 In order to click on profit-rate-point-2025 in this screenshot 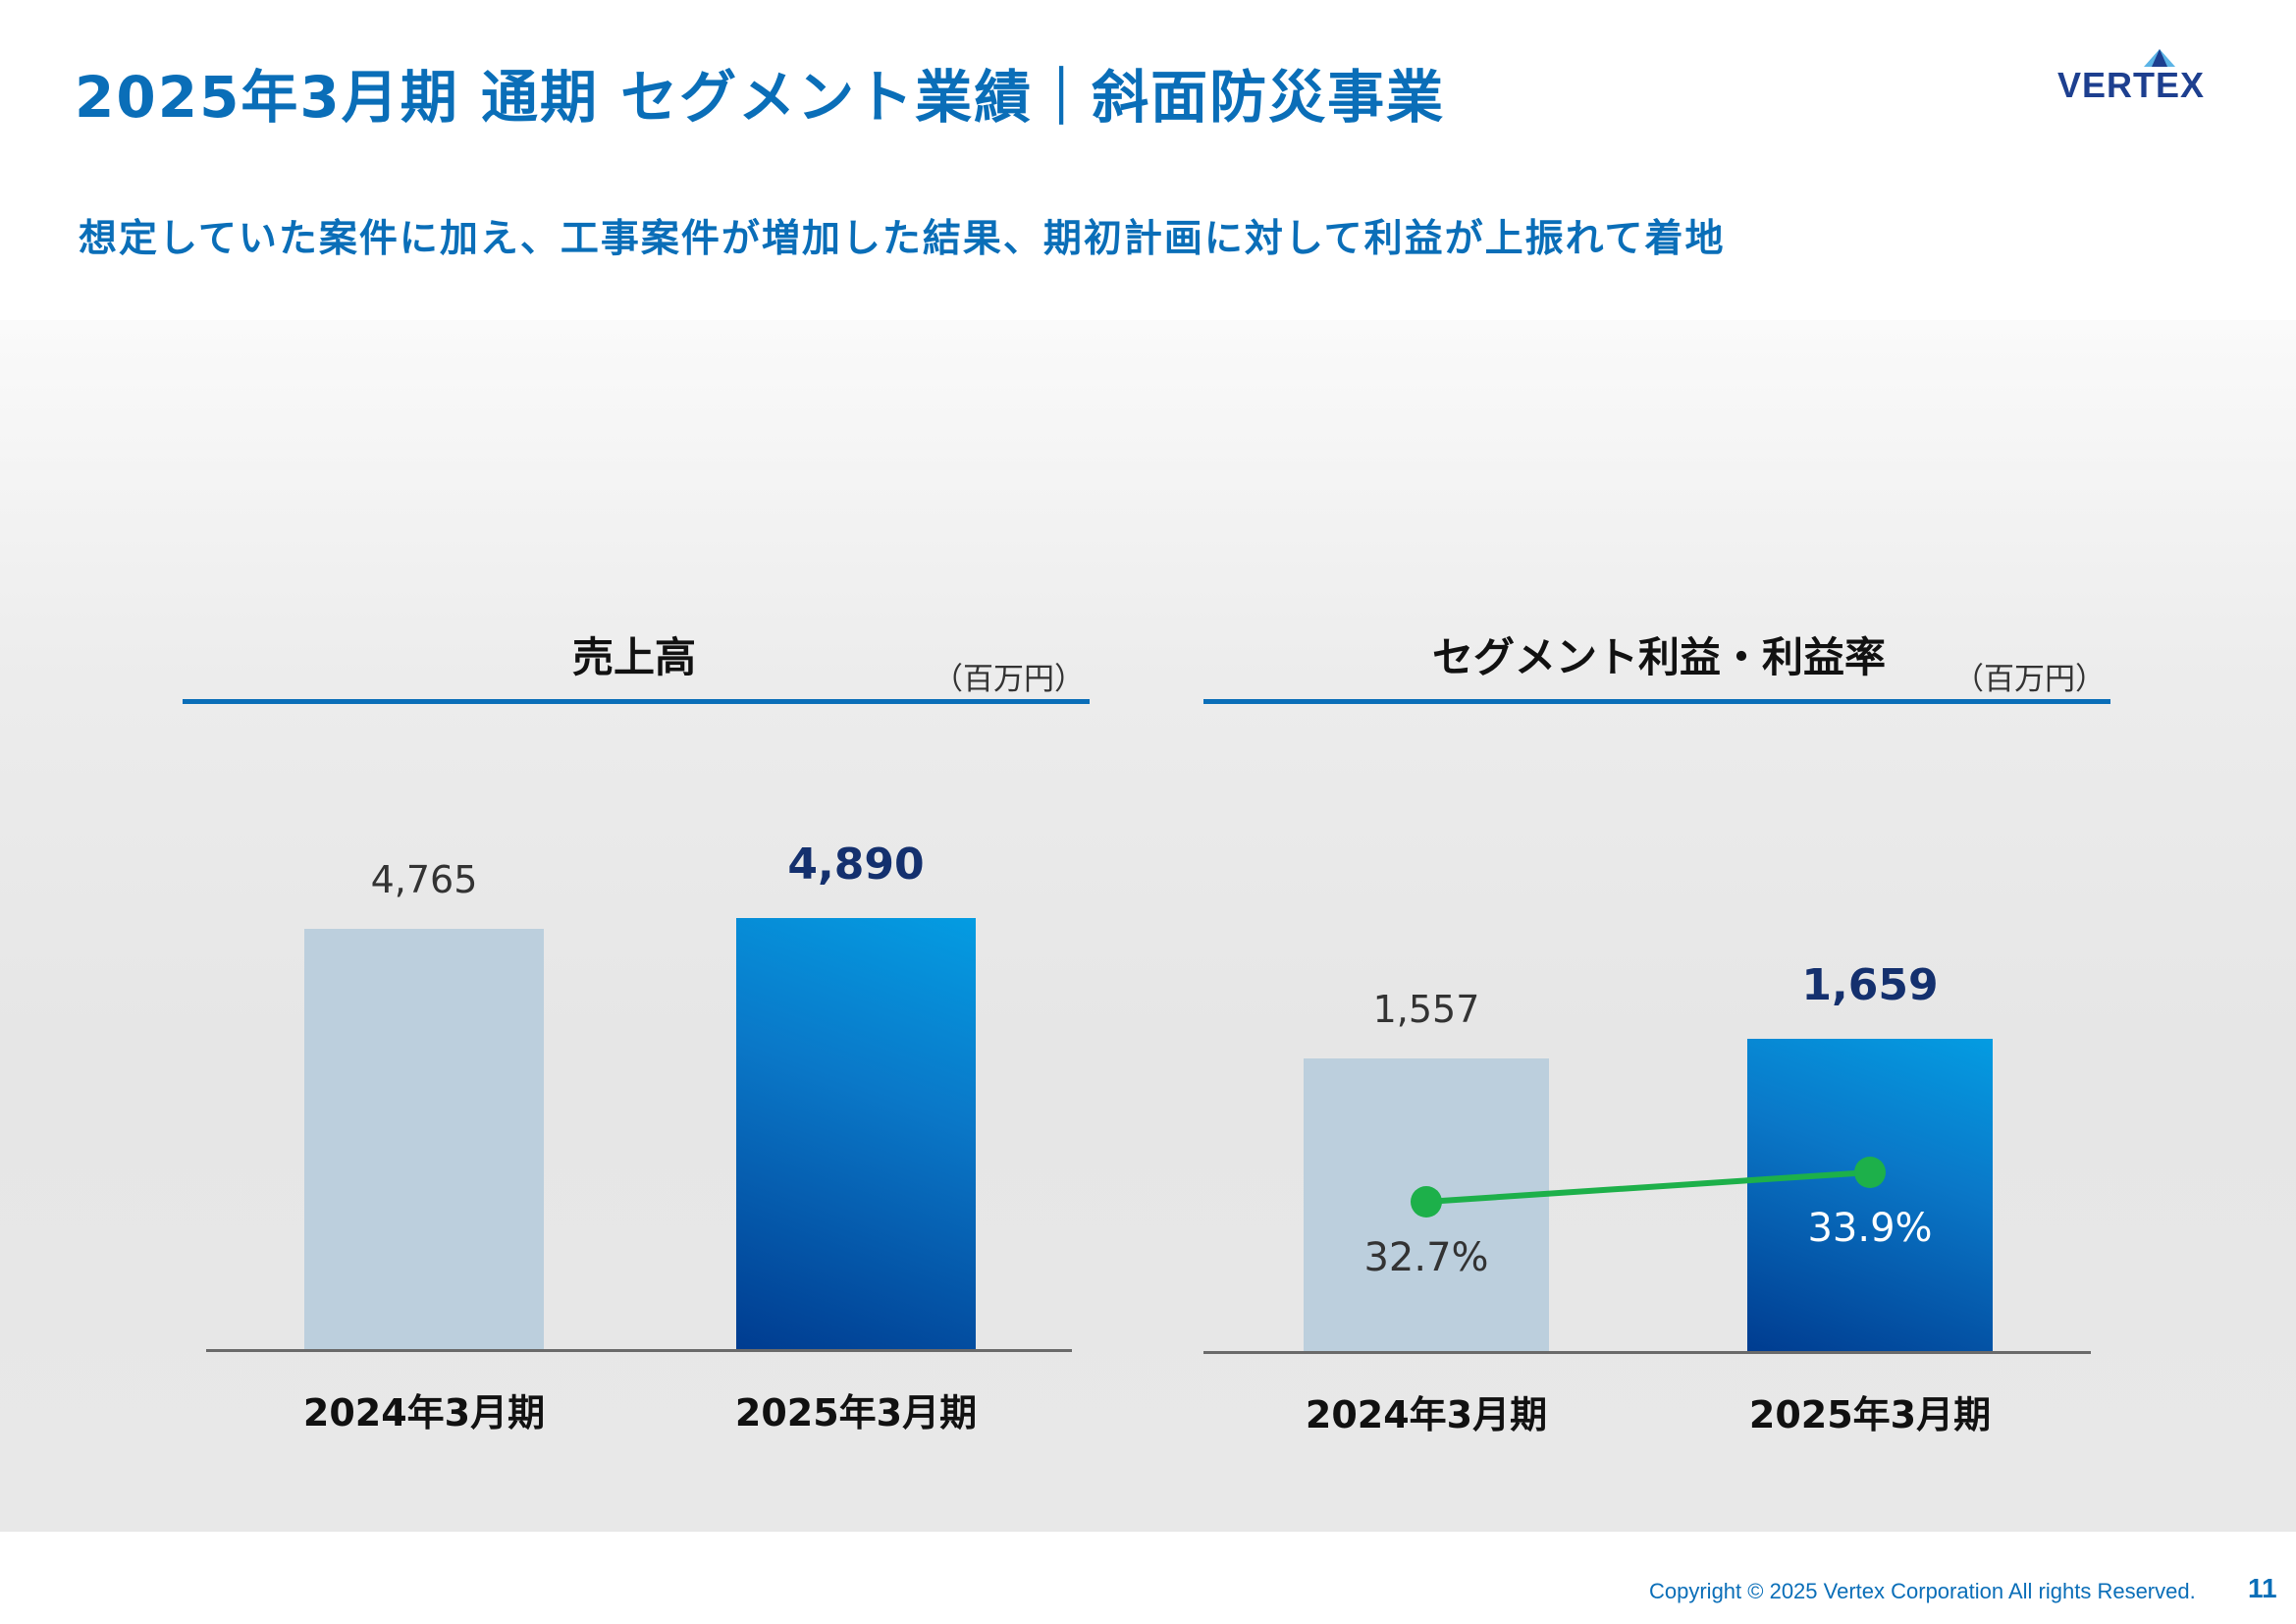, I will do `click(1870, 1172)`.